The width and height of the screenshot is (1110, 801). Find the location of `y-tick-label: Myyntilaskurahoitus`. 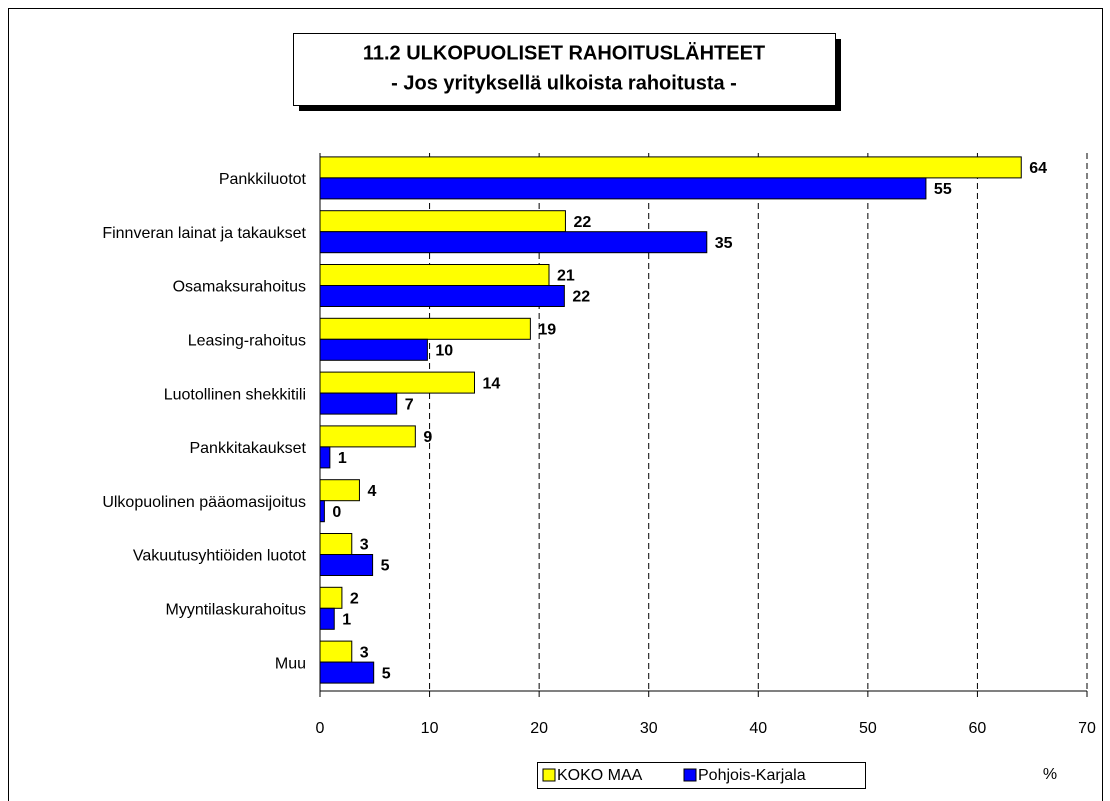

y-tick-label: Myyntilaskurahoitus is located at coordinates (236, 610).